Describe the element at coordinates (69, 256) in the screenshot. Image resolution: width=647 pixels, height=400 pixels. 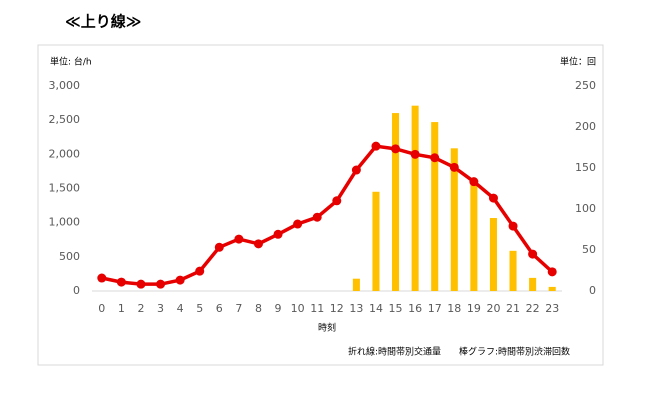
I see `y-tick-label: 500` at that location.